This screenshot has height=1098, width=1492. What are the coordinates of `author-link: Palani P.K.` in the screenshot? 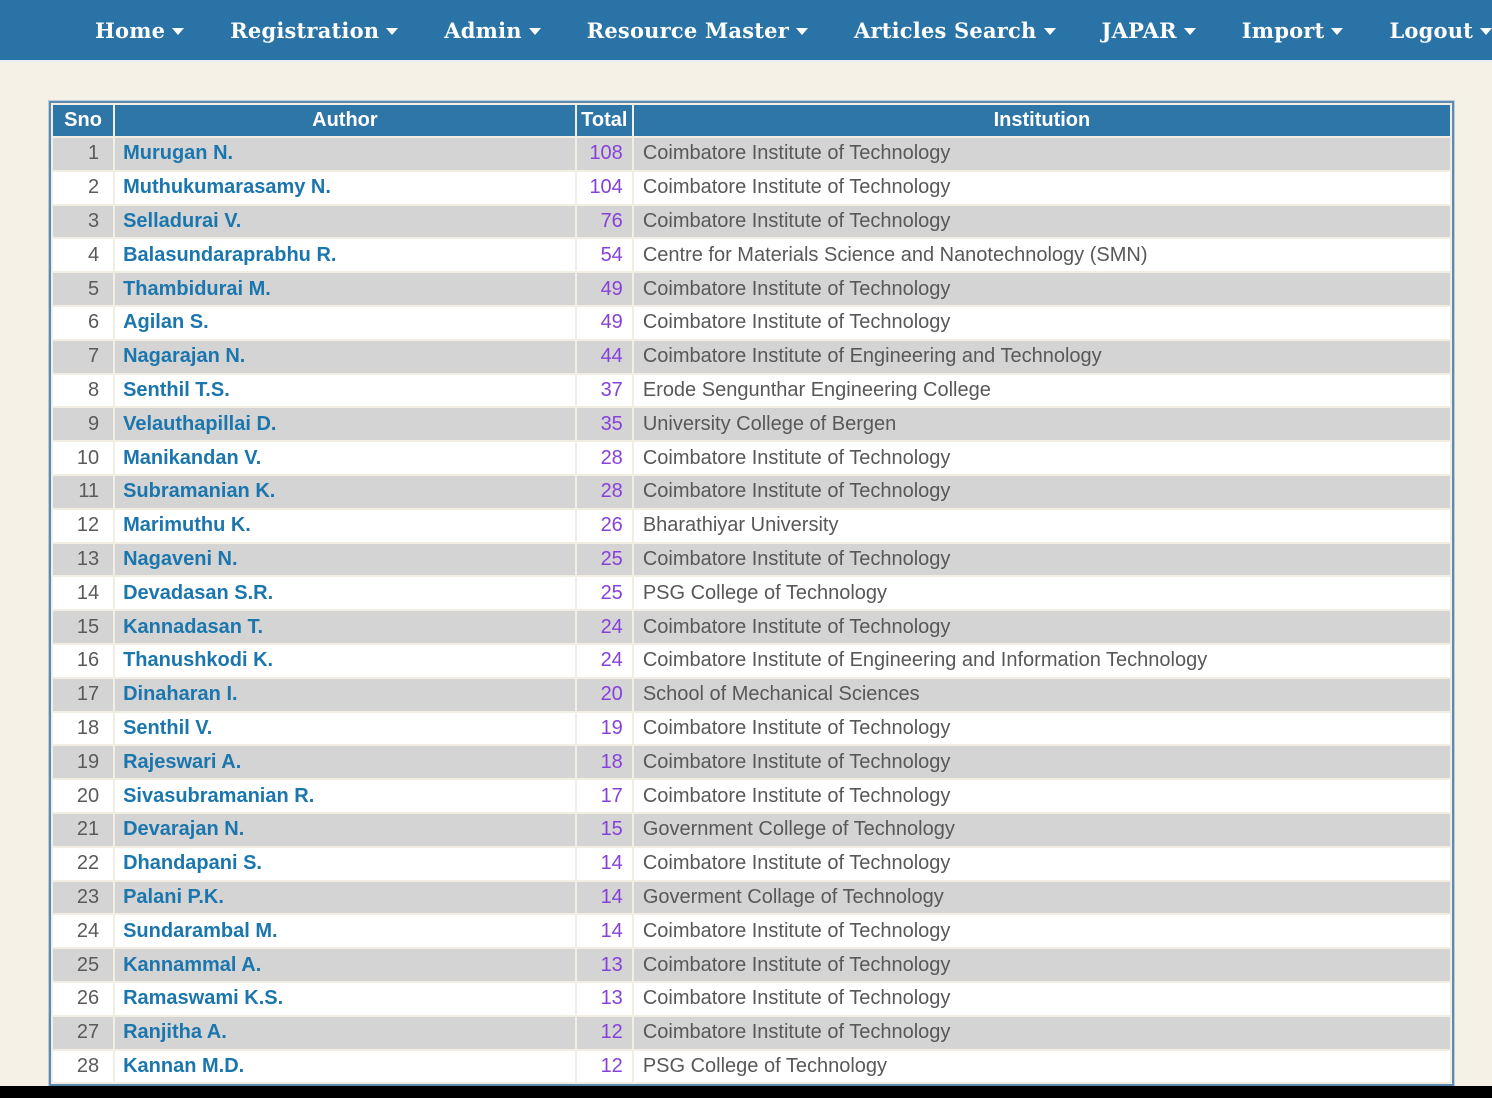 It's located at (345, 897).